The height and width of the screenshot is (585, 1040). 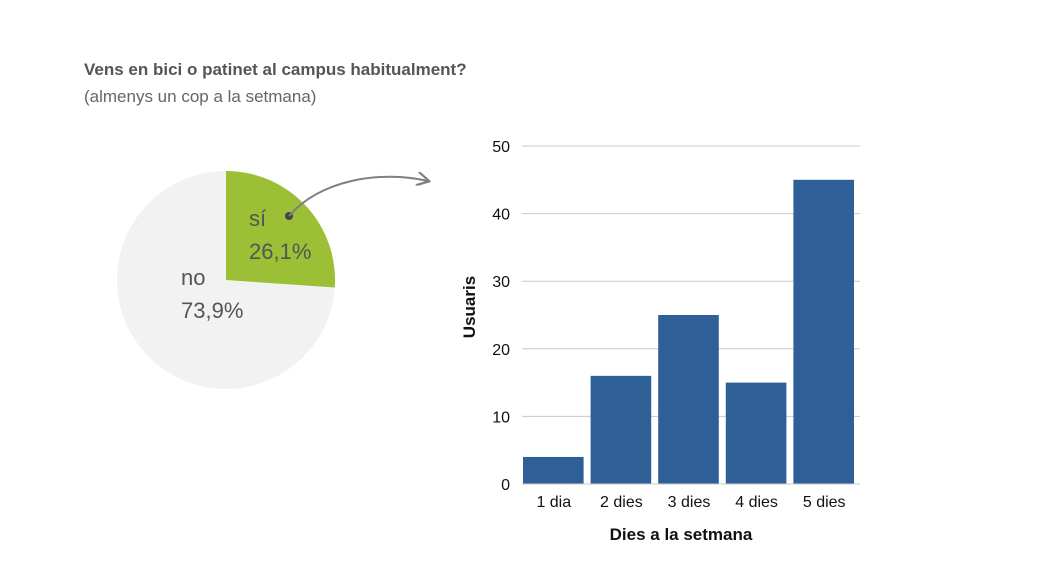 What do you see at coordinates (501, 147) in the screenshot?
I see `y-tick-label: 50` at bounding box center [501, 147].